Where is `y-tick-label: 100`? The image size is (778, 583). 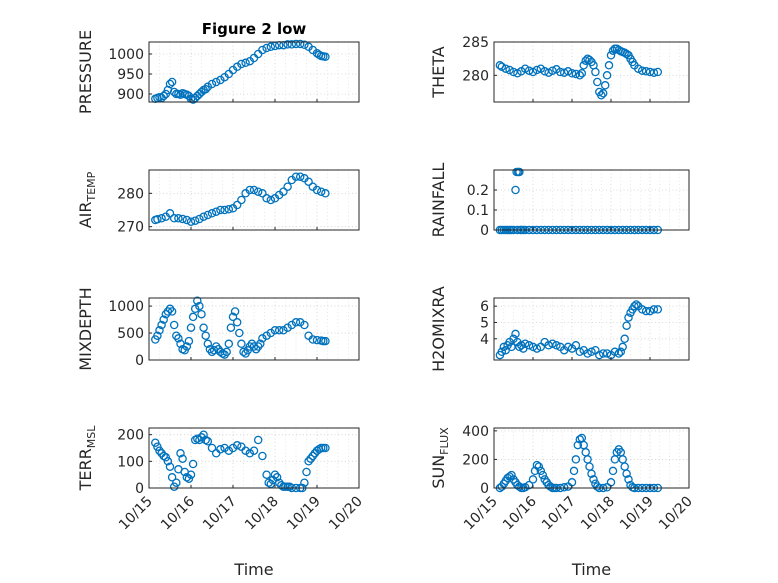
y-tick-label: 100 is located at coordinates (130, 462).